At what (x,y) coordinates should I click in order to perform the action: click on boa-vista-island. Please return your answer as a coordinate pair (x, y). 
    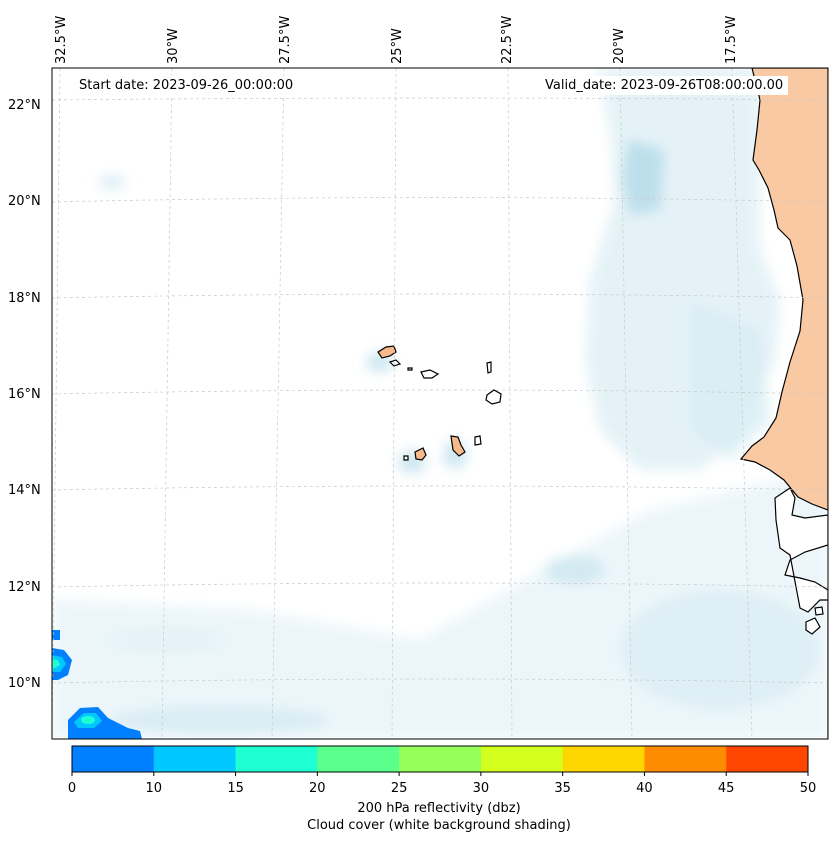
    Looking at the image, I should click on (493, 397).